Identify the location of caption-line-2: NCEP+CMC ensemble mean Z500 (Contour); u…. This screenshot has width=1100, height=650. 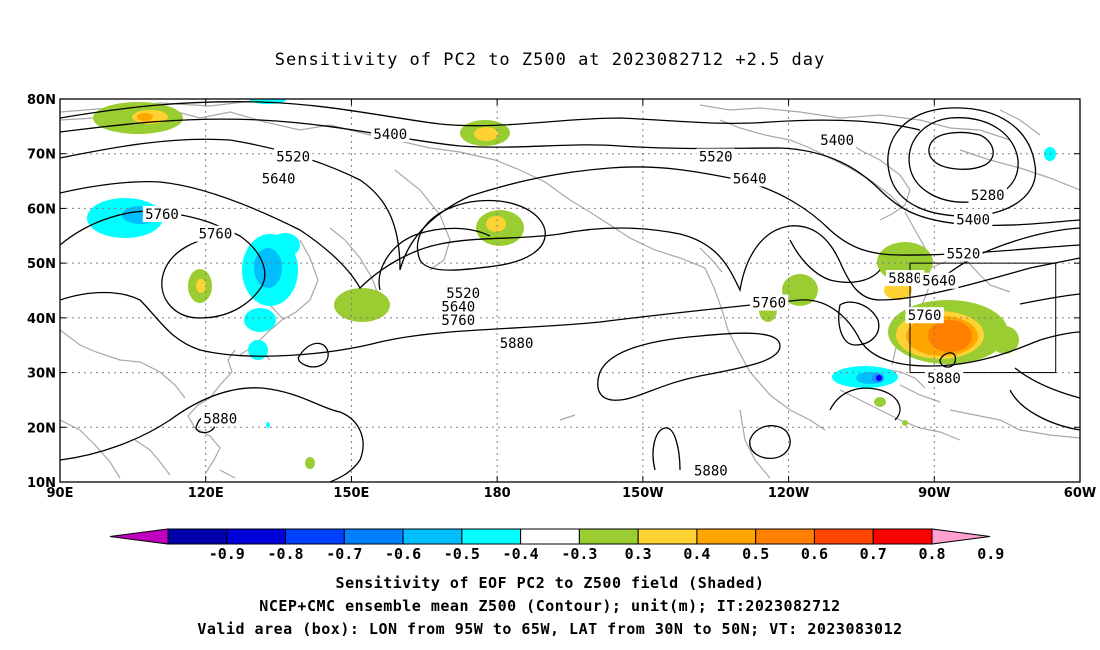
(550, 606).